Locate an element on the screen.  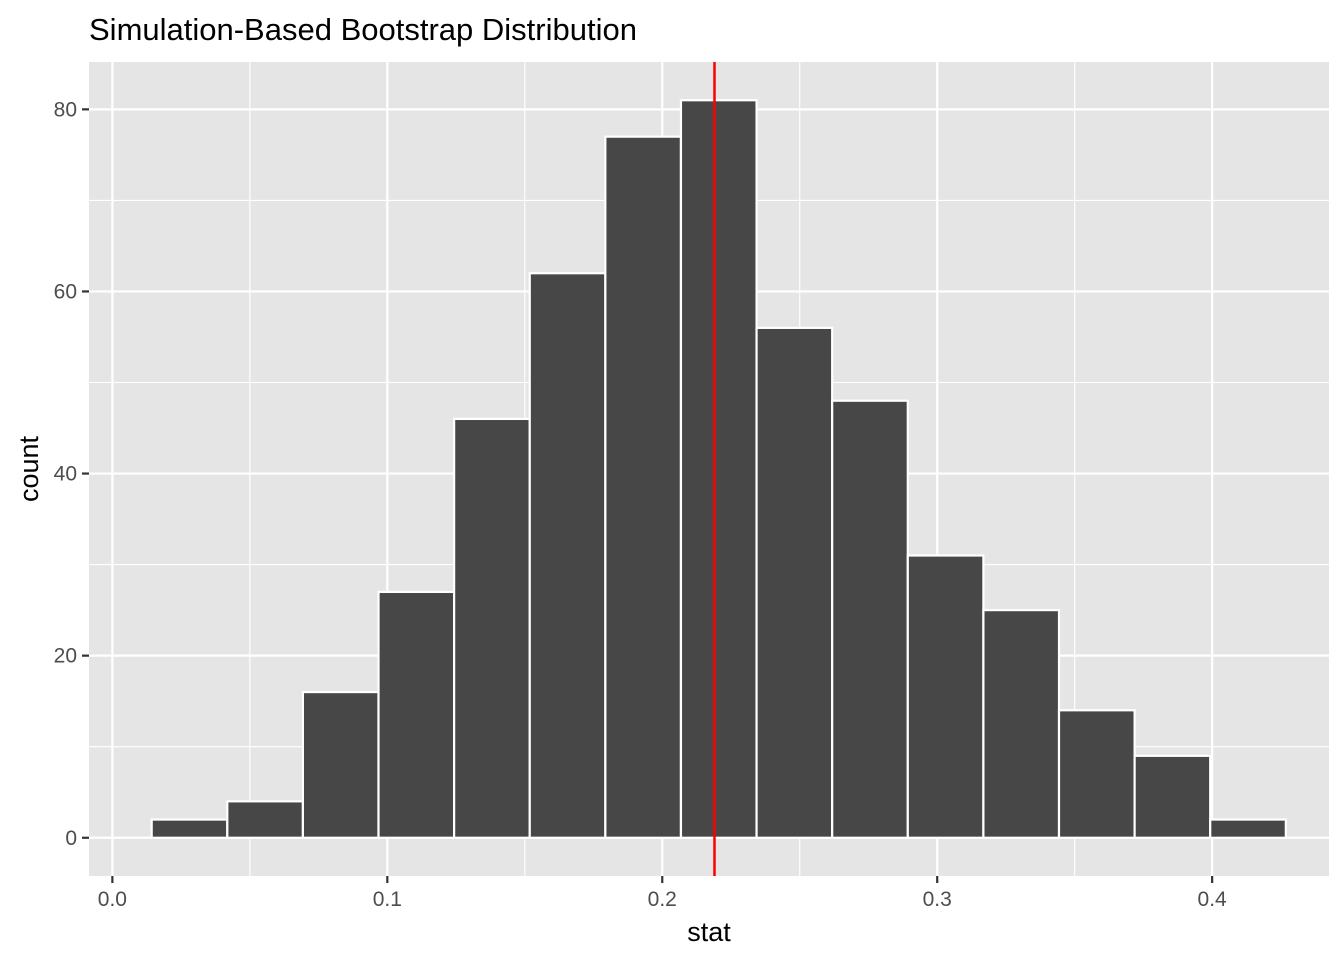
y-axis-title: count is located at coordinates (29, 468).